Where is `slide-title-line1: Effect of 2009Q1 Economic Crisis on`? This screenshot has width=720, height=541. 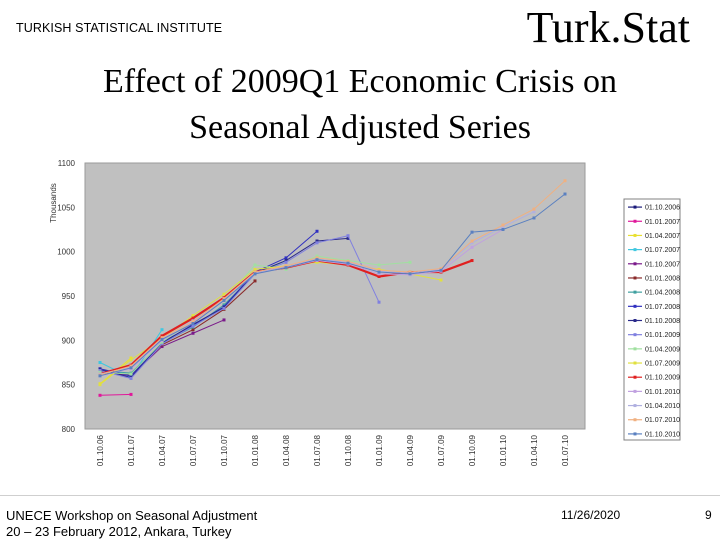 slide-title-line1: Effect of 2009Q1 Economic Crisis on is located at coordinates (359, 81).